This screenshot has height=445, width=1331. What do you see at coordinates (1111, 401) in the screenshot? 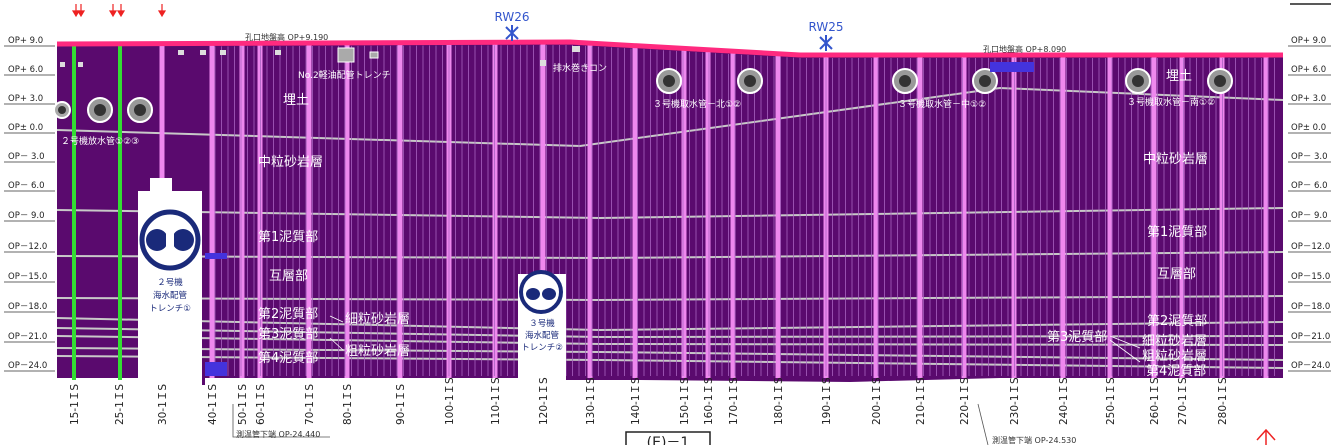
I see `borehole-label: 250-1ＩS` at bounding box center [1111, 401].